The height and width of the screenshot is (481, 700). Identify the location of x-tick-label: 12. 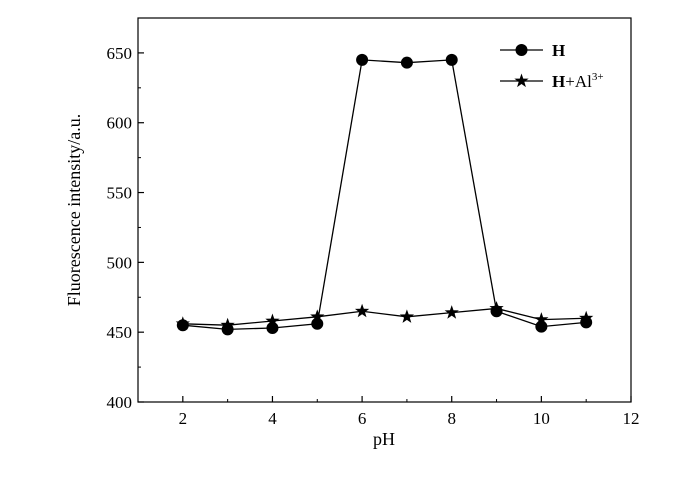
(631, 418).